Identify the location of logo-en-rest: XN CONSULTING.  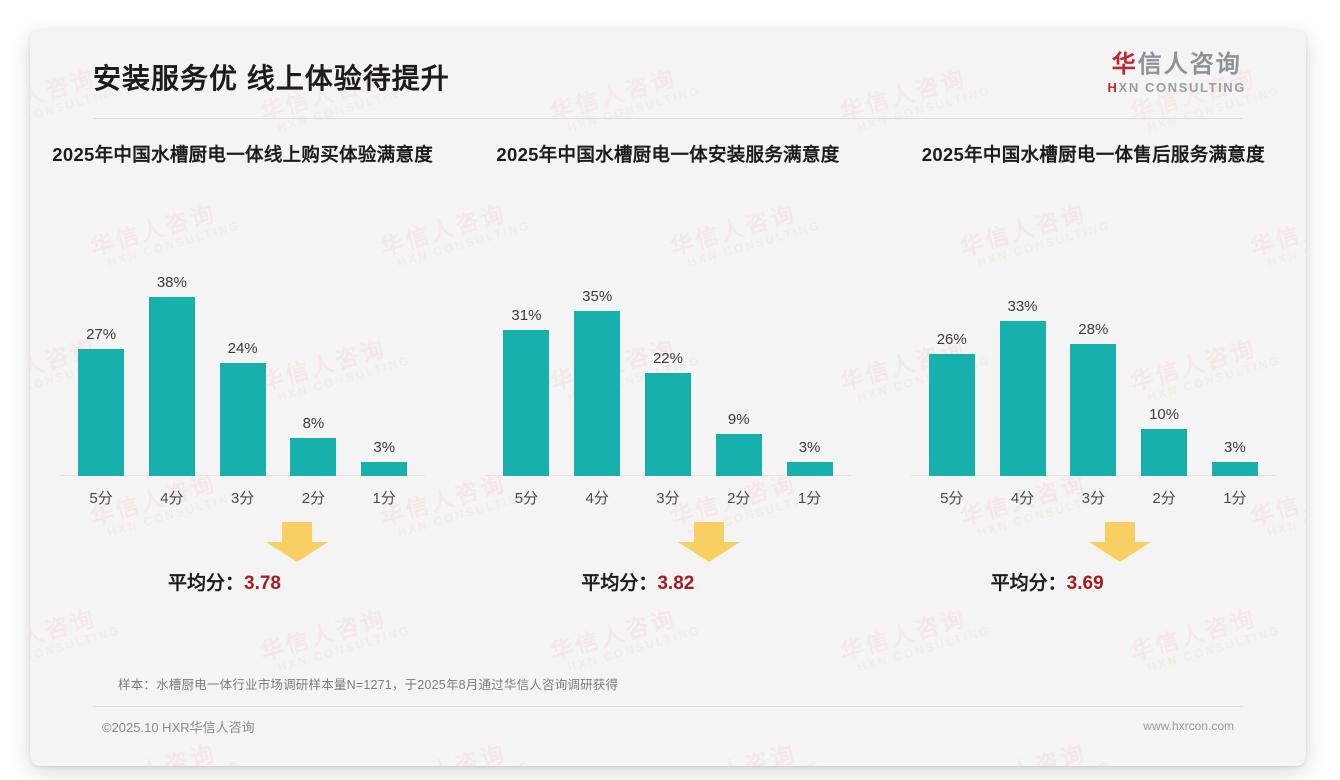
(1182, 88).